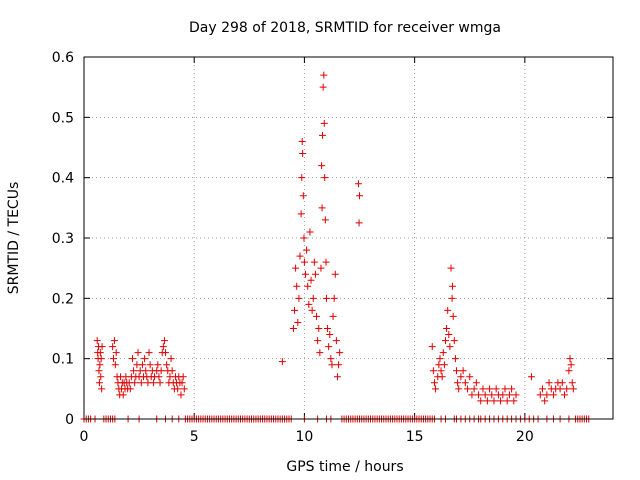 This screenshot has height=480, width=640. I want to click on y-tick-label: 0.1, so click(63, 360).